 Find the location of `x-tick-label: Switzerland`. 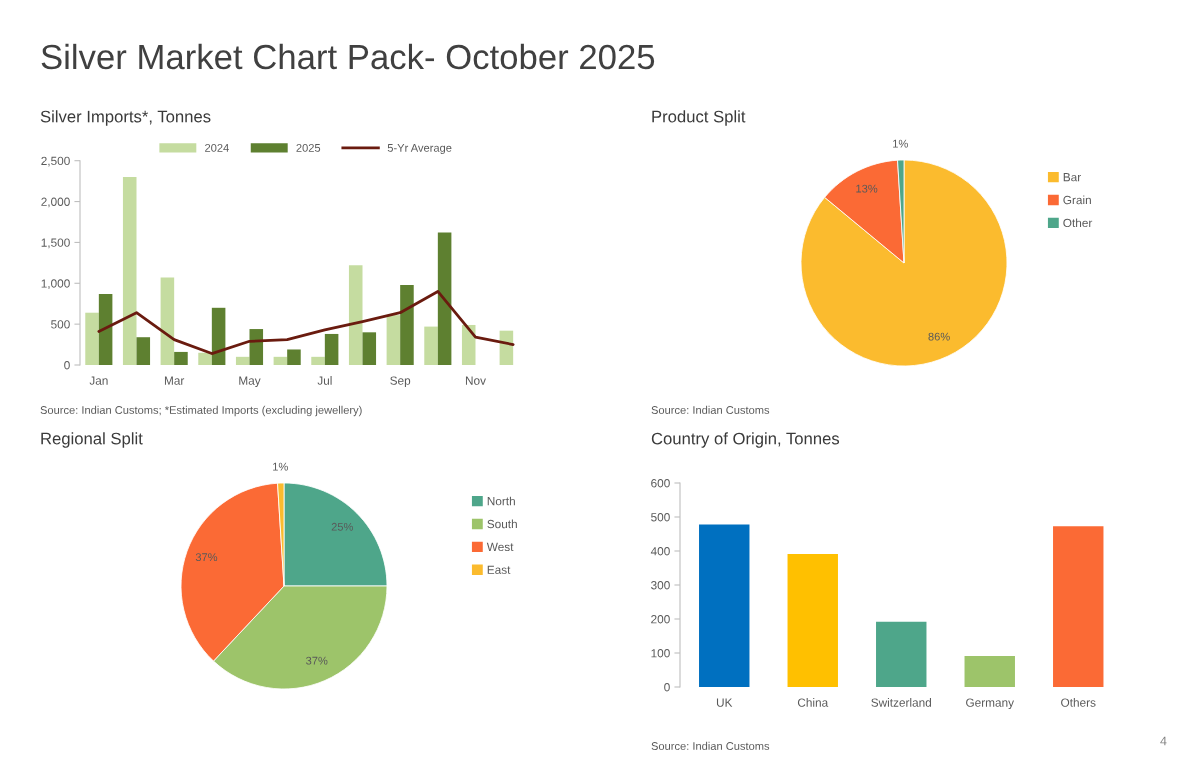

x-tick-label: Switzerland is located at coordinates (901, 702).